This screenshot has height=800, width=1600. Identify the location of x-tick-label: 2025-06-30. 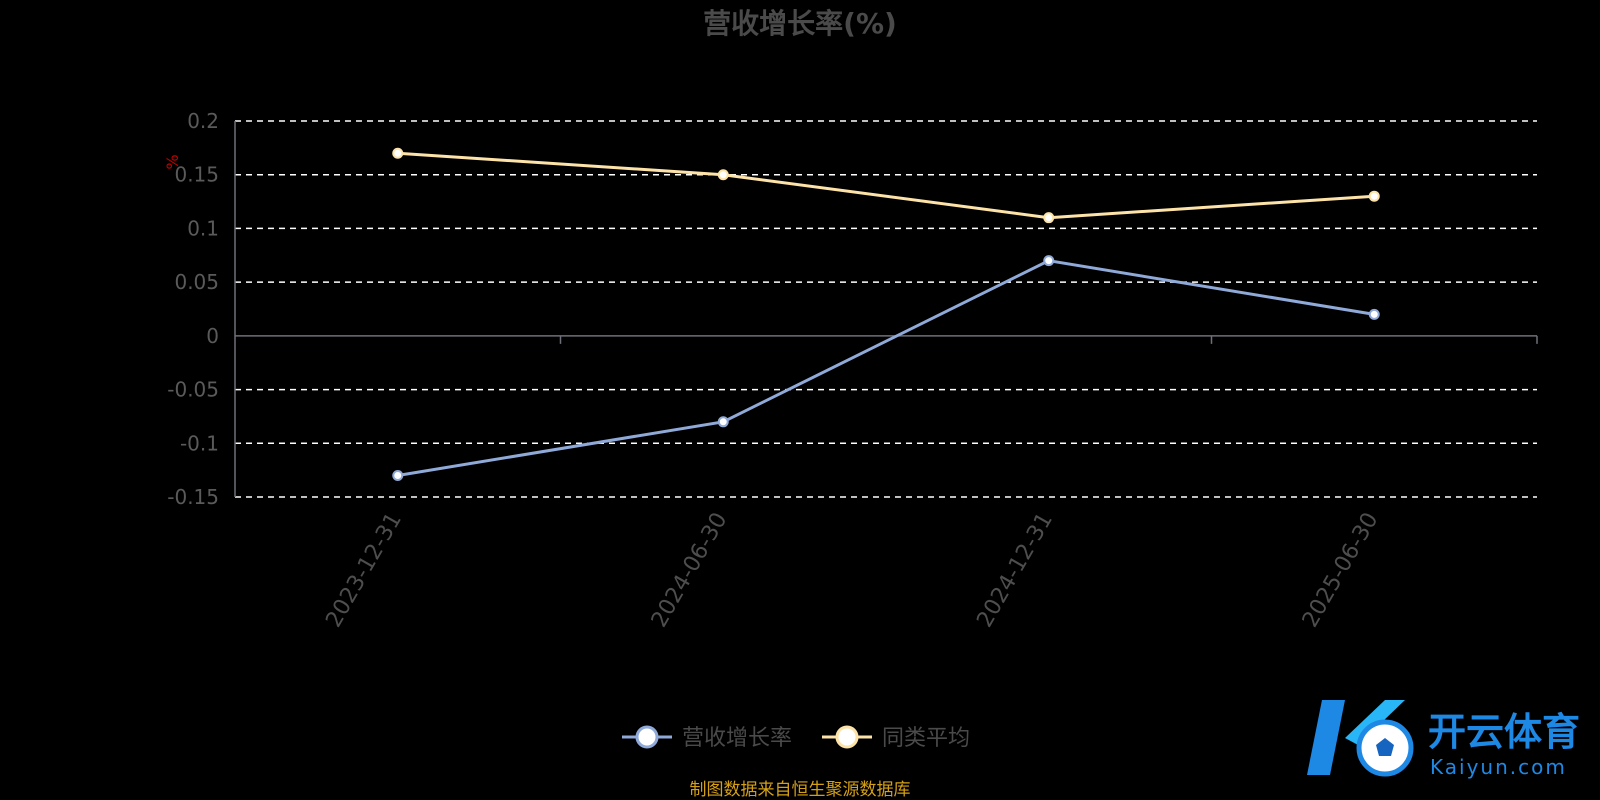
(1341, 570).